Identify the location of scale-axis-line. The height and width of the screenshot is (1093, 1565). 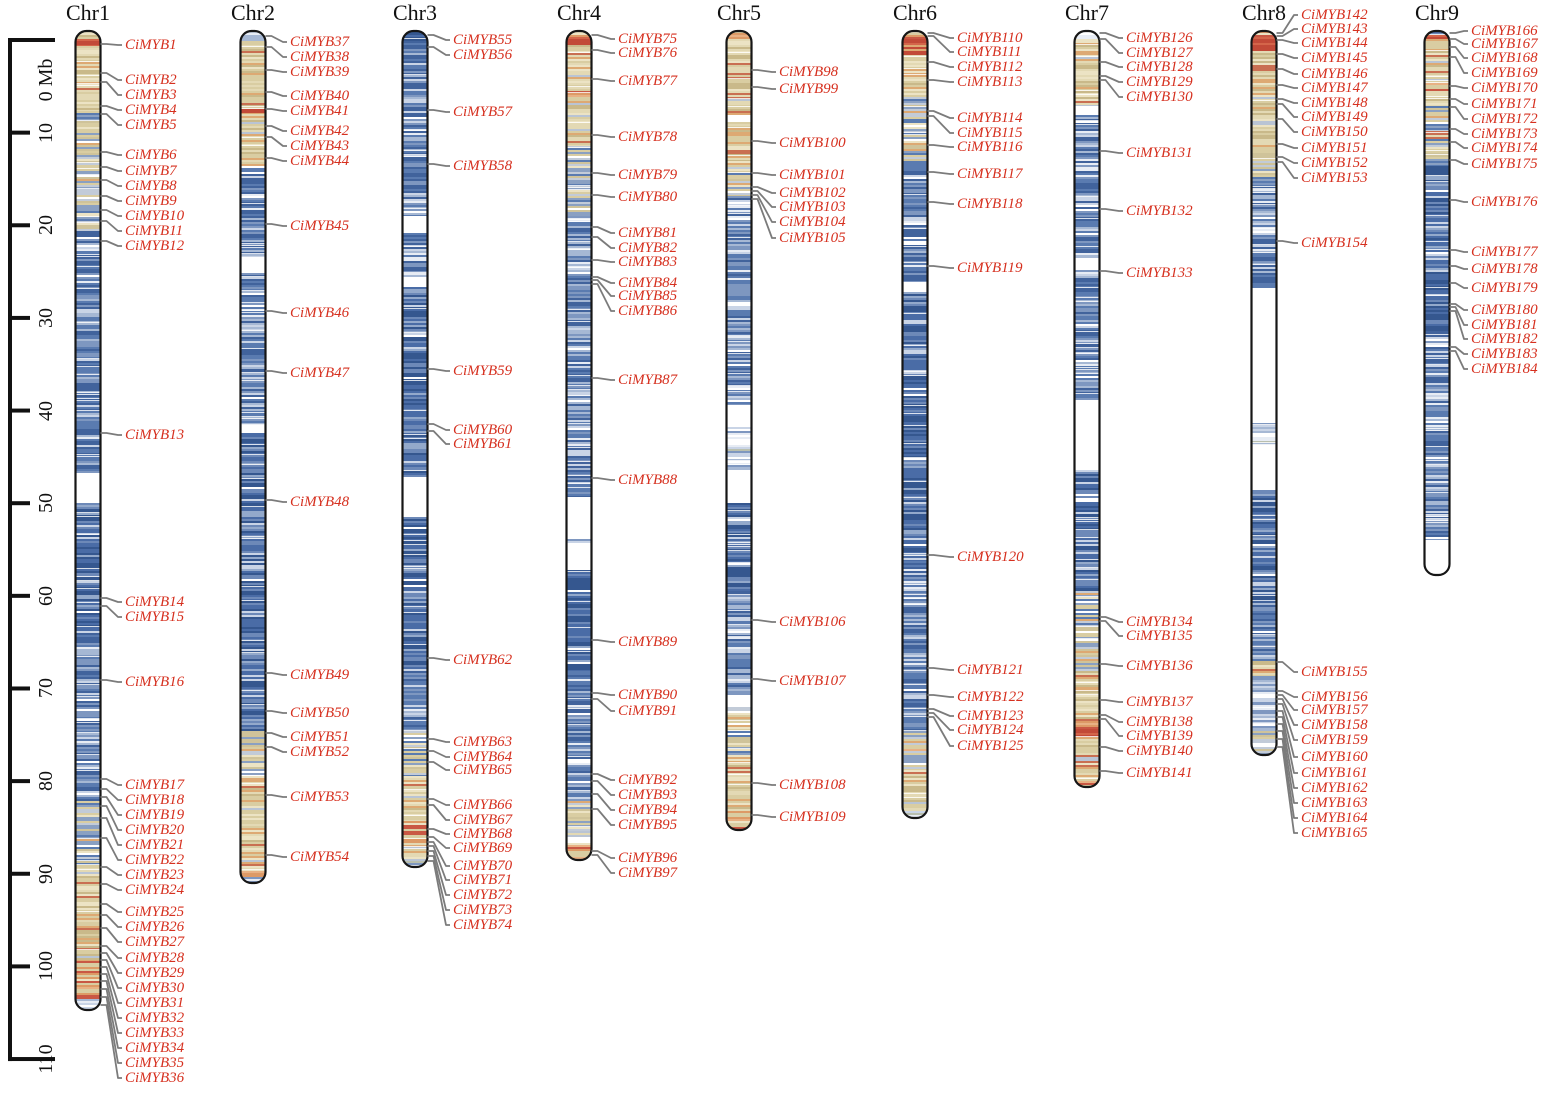
(10, 550).